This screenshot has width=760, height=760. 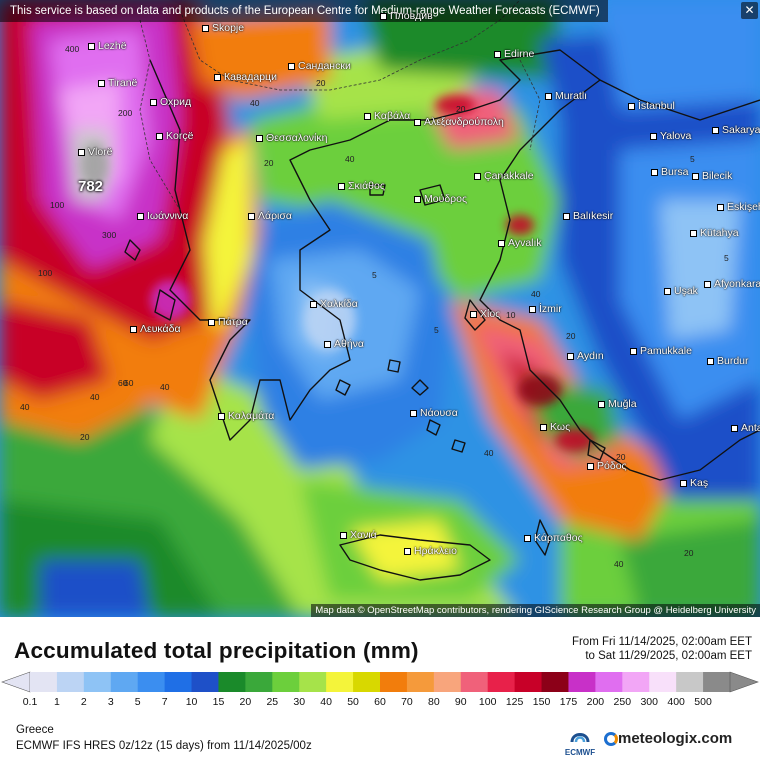 What do you see at coordinates (275, 216) in the screenshot?
I see `place-name: Λάρισα` at bounding box center [275, 216].